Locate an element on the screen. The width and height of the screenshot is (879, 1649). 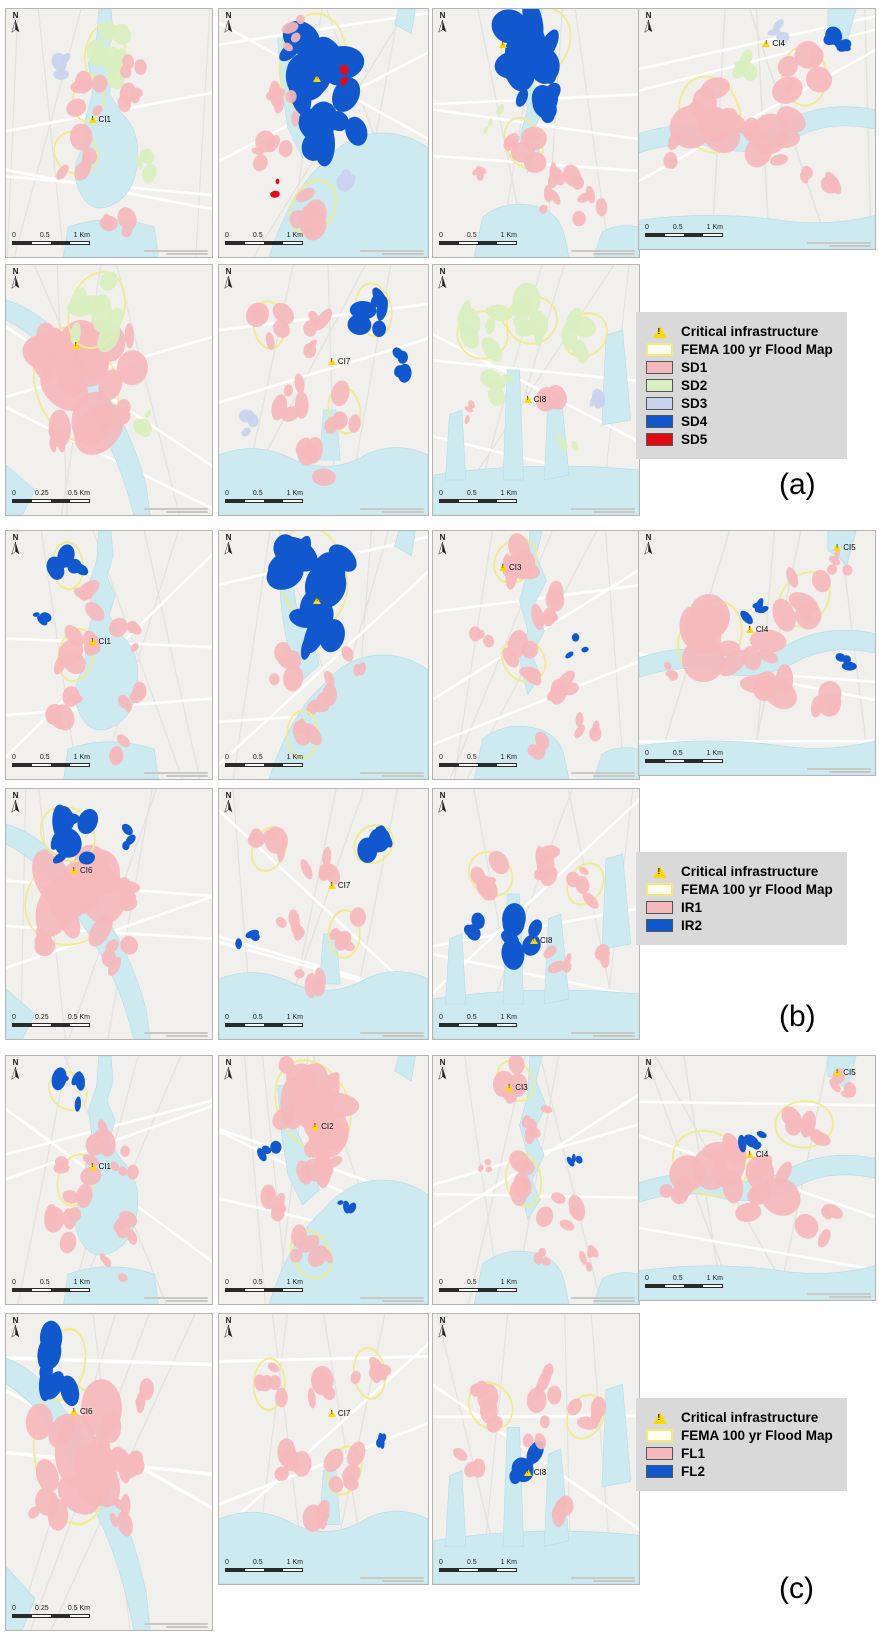
ci-marker: CI8 is located at coordinates (534, 1472).